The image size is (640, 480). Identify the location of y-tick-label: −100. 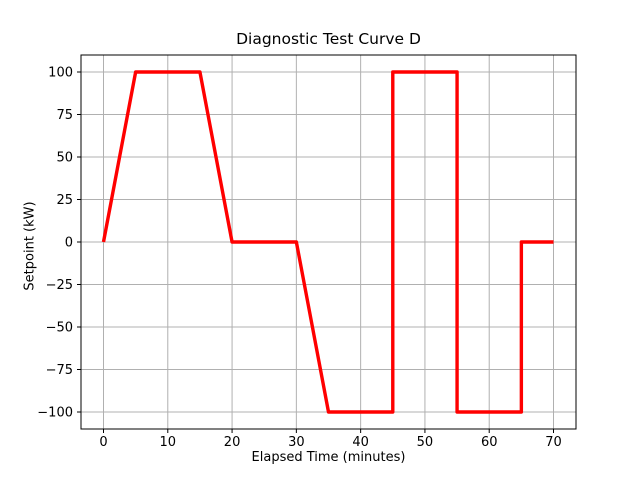
(55, 413).